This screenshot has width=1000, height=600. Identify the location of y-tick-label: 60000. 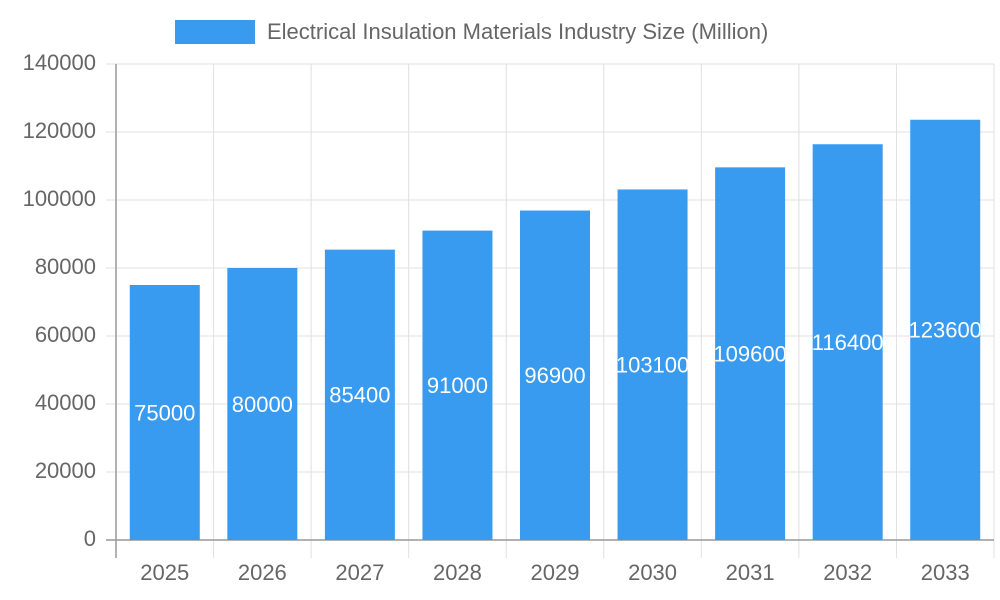
(65, 334).